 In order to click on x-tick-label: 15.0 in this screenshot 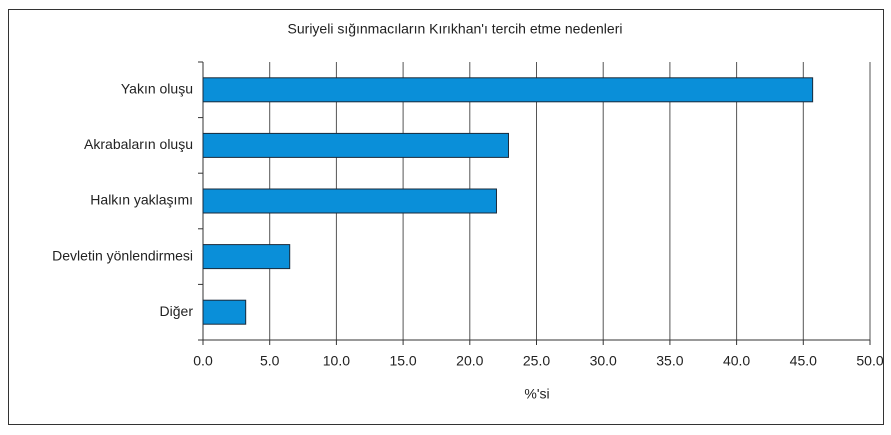, I will do `click(402, 361)`.